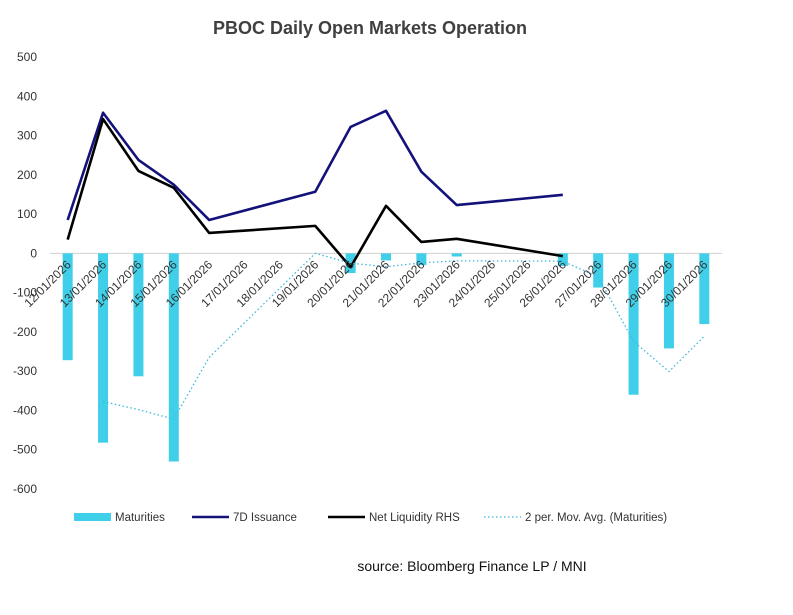 The image size is (793, 615). Describe the element at coordinates (92, 517) in the screenshot. I see `legend-swatch` at that location.